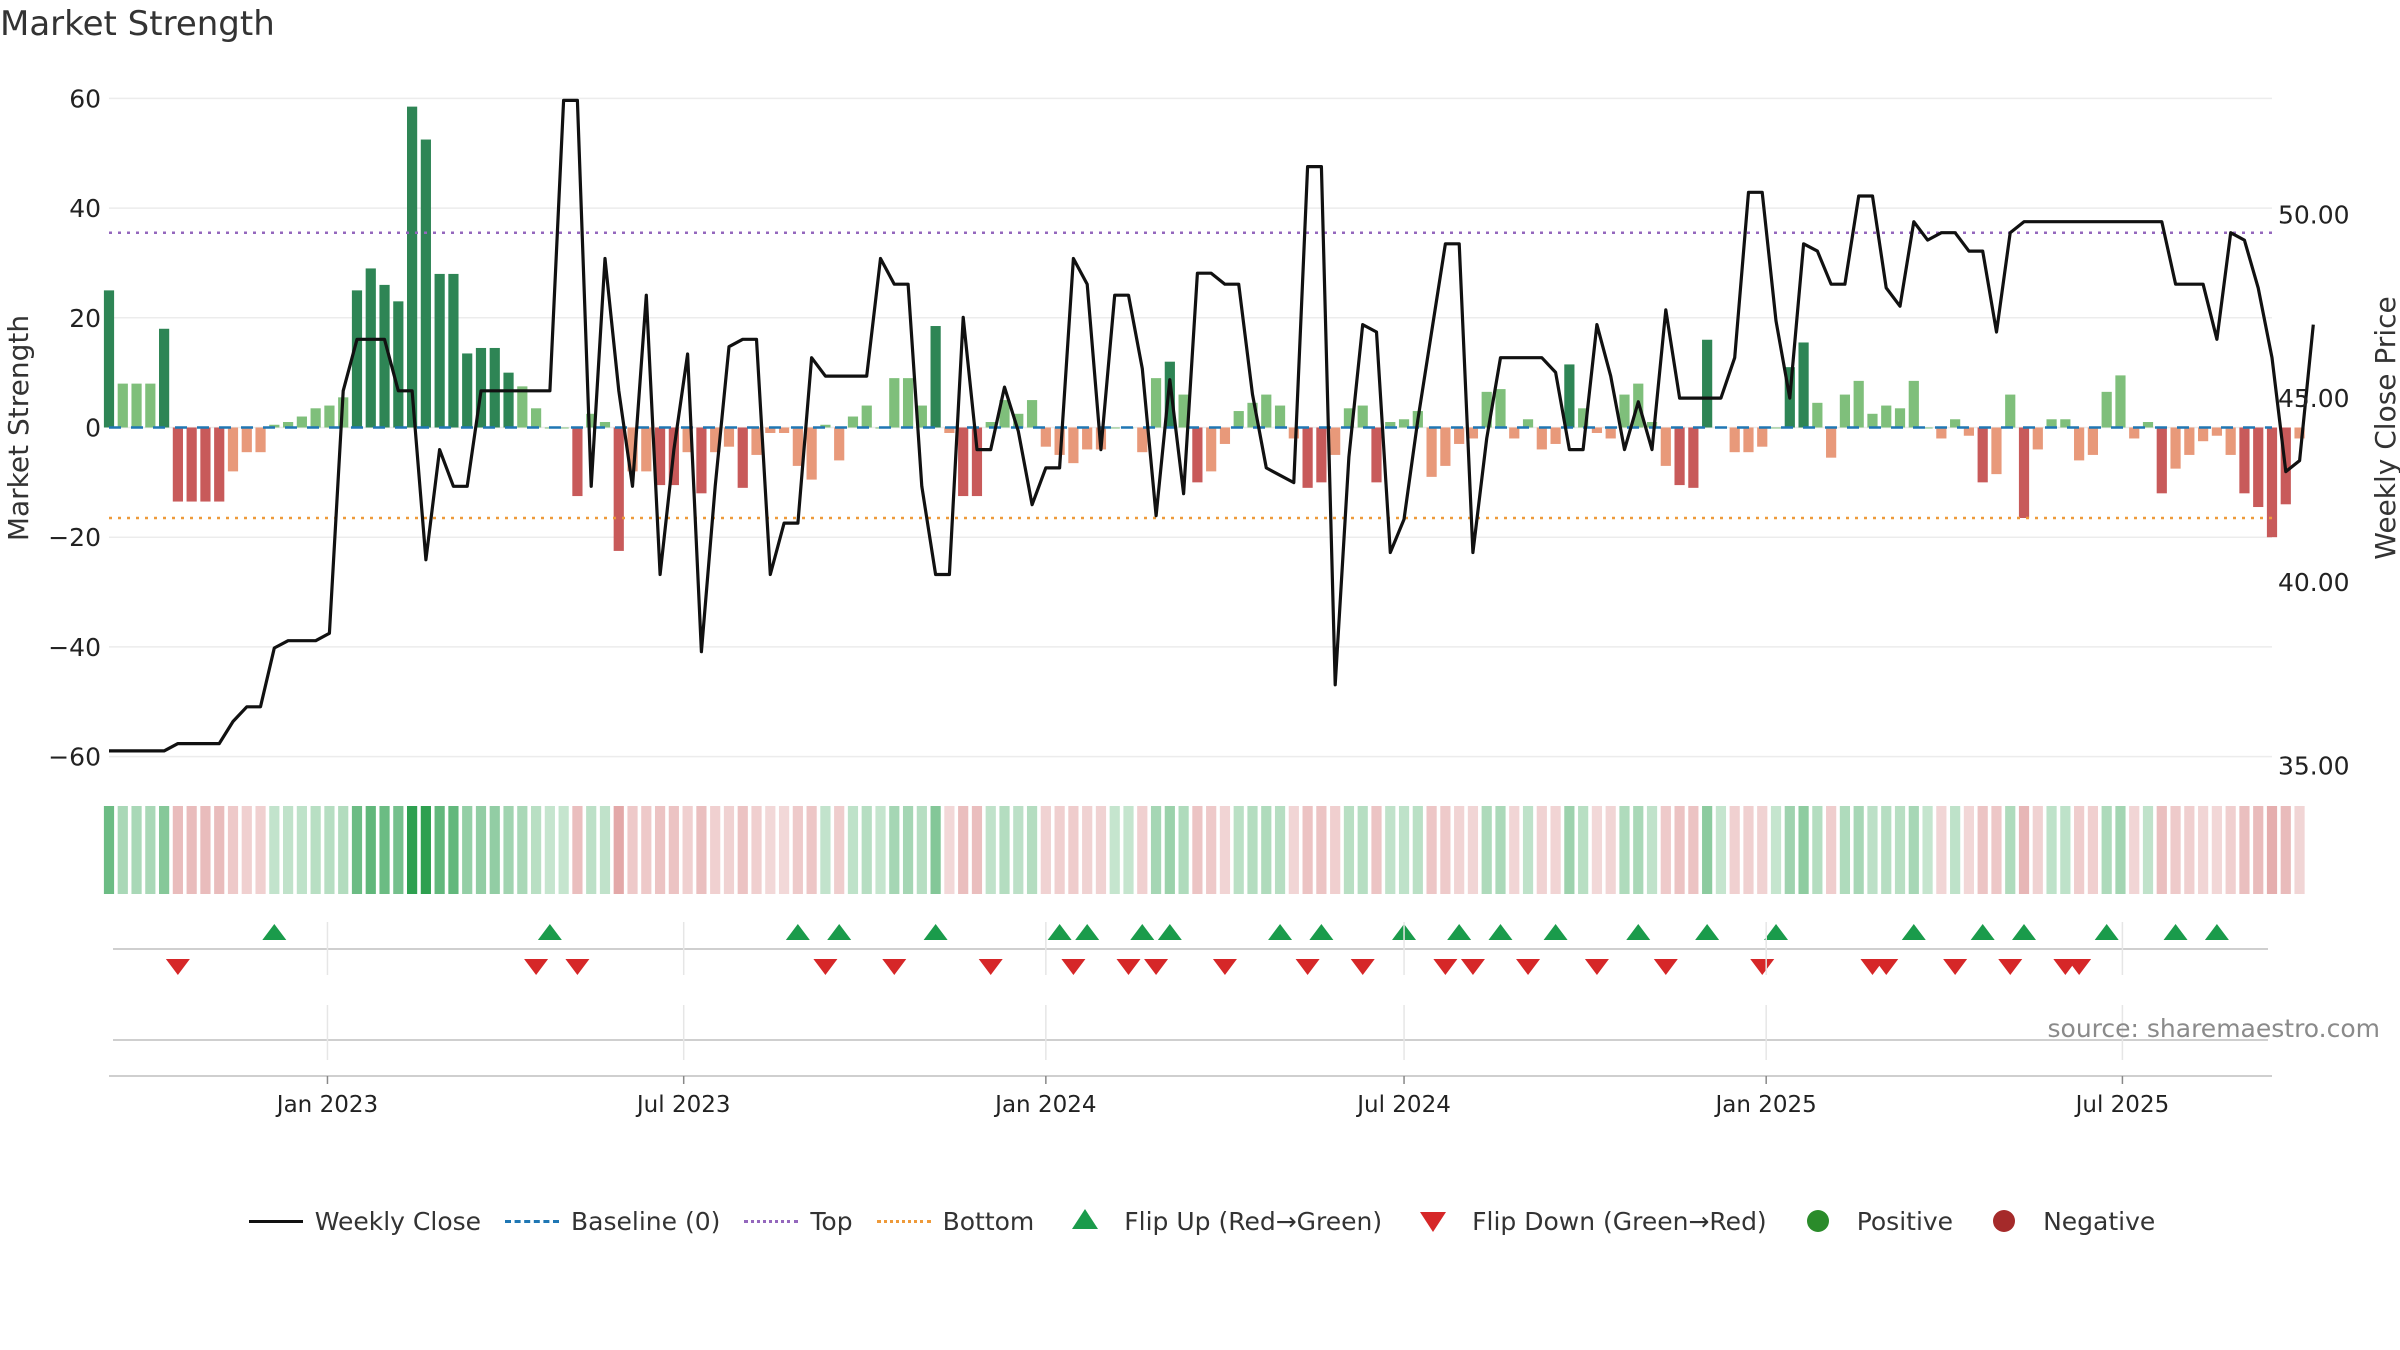 This screenshot has height=1350, width=2400. I want to click on legend-label: Flip Up (Red→Green), so click(1253, 1221).